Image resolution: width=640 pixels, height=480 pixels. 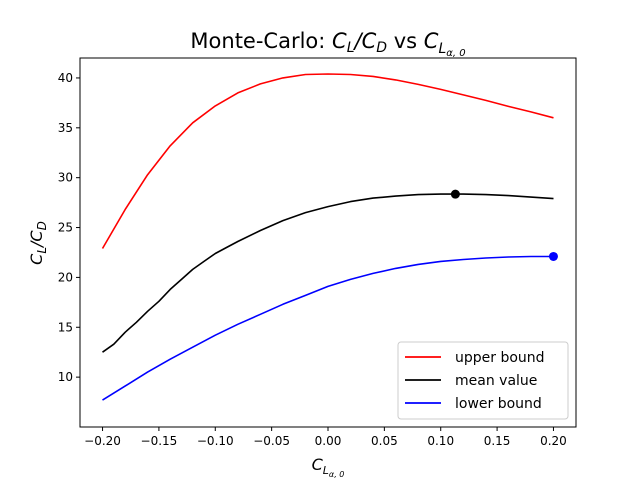 What do you see at coordinates (553, 441) in the screenshot?
I see `x-tick-label: 0.20` at bounding box center [553, 441].